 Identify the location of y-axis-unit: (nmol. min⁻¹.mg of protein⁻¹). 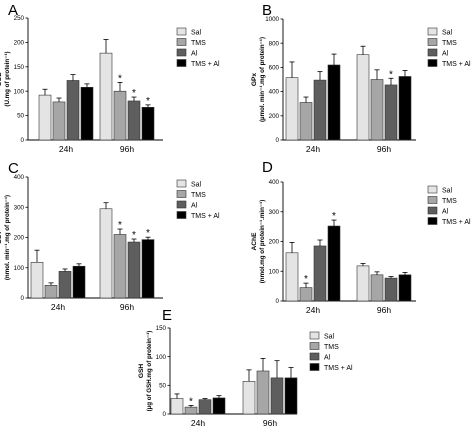
(7, 237).